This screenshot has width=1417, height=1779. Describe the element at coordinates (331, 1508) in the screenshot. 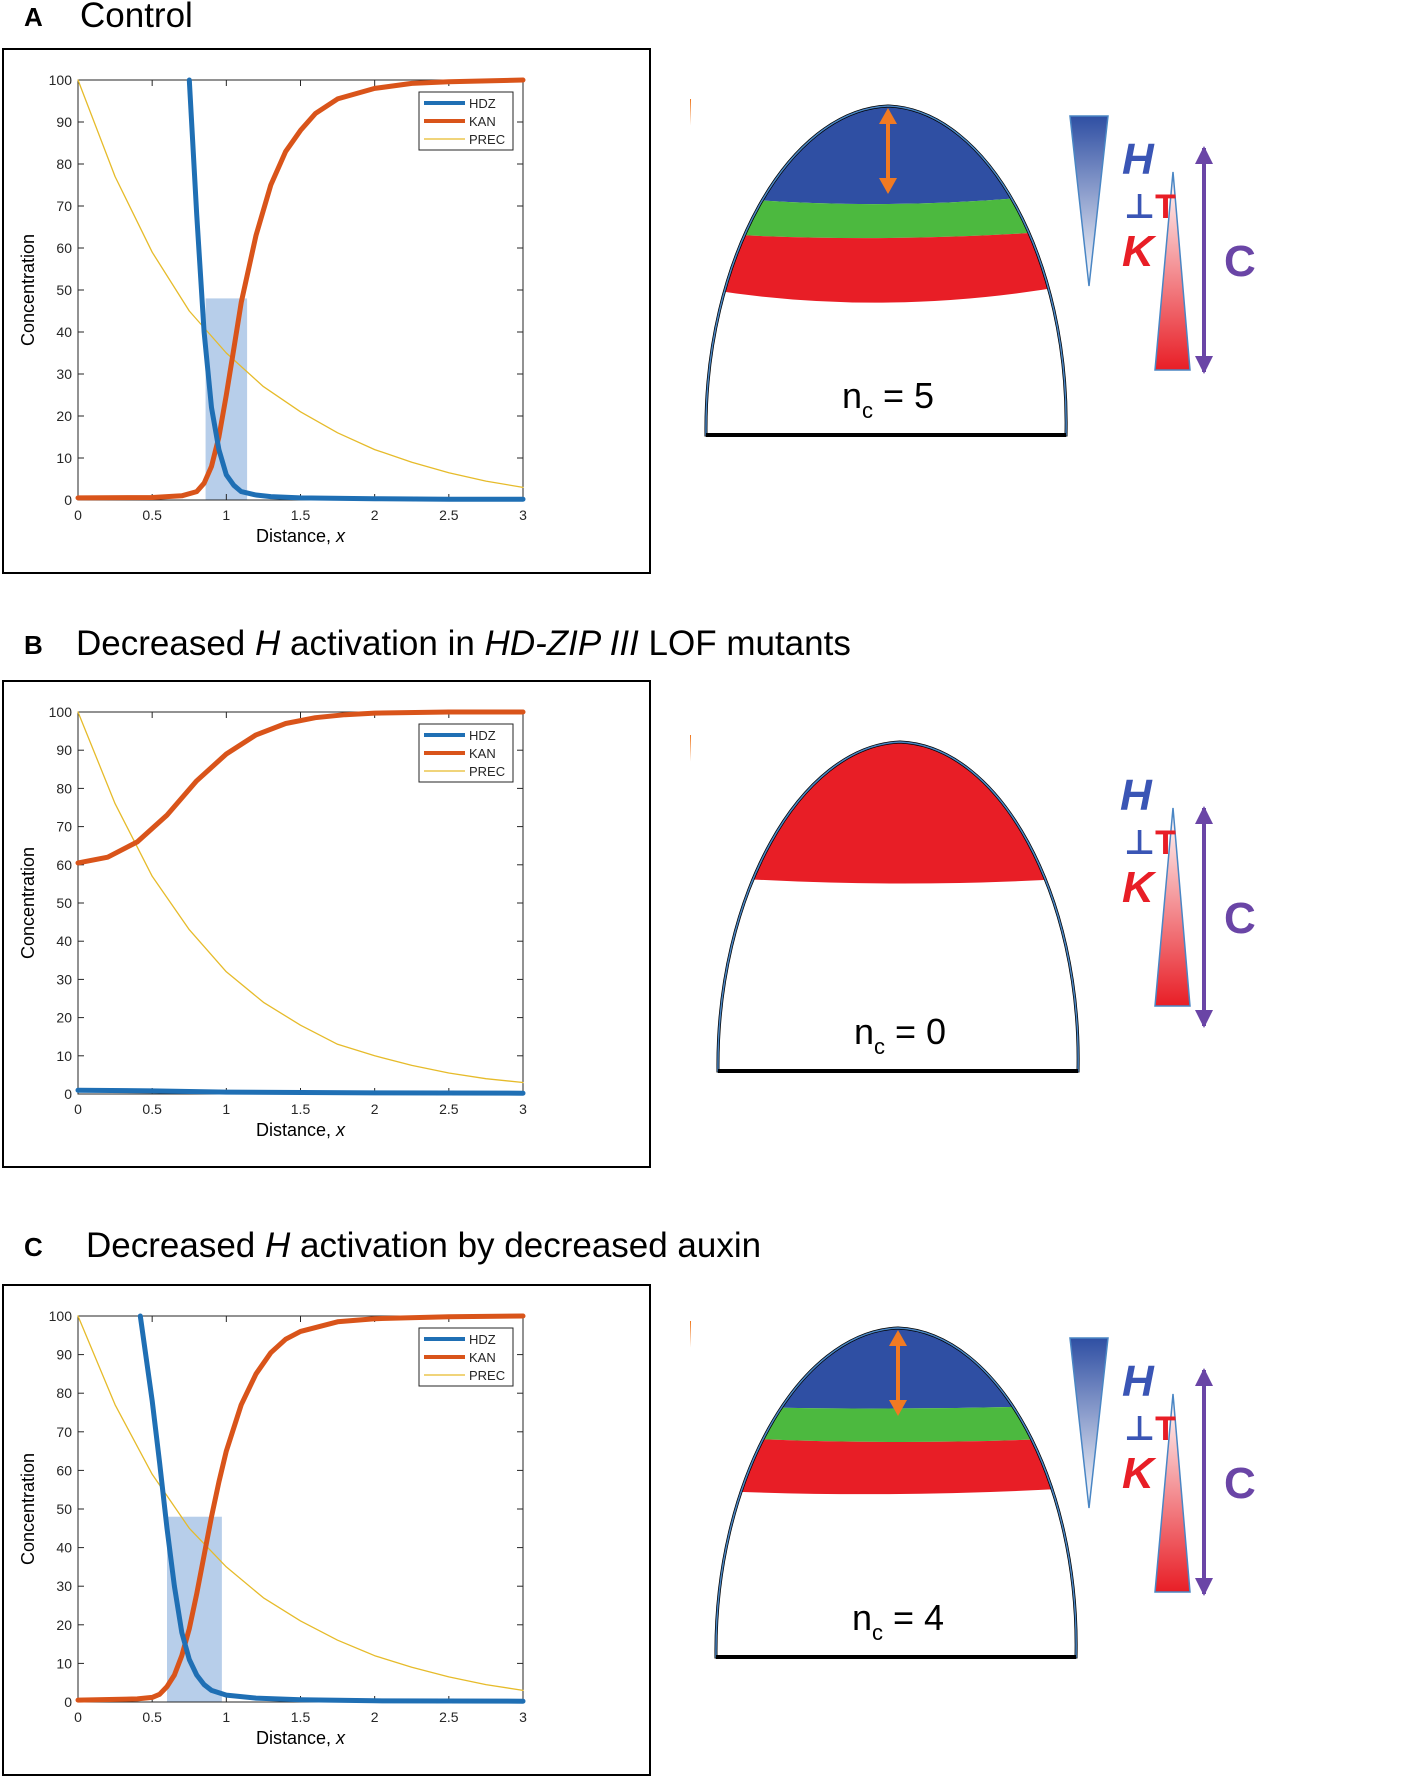

I see `series-line-hdz` at that location.